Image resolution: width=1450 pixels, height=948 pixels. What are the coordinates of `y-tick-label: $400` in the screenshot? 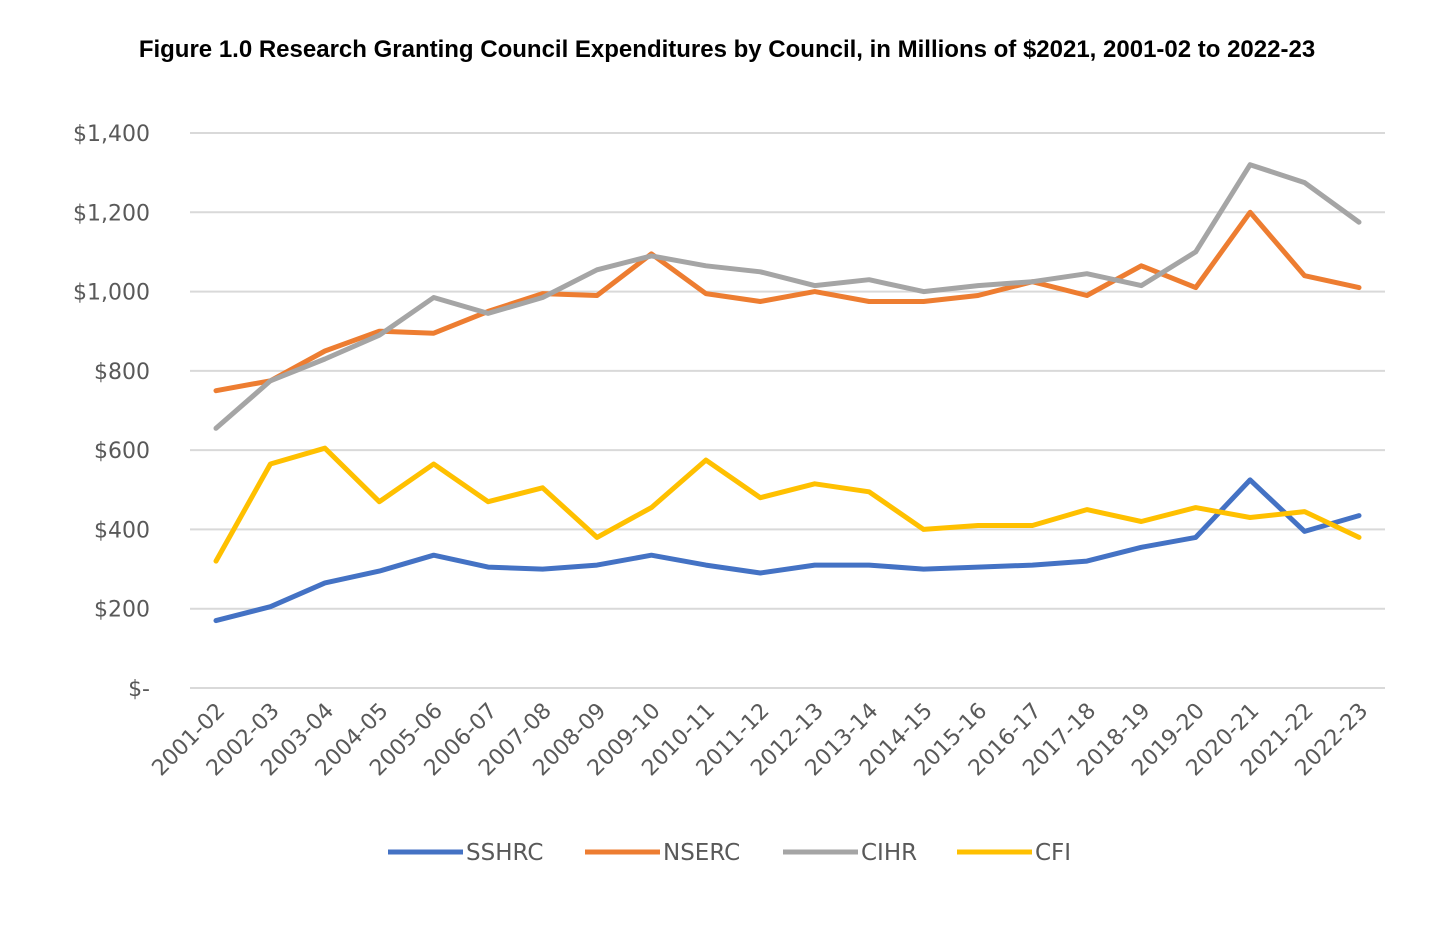 It's located at (122, 530).